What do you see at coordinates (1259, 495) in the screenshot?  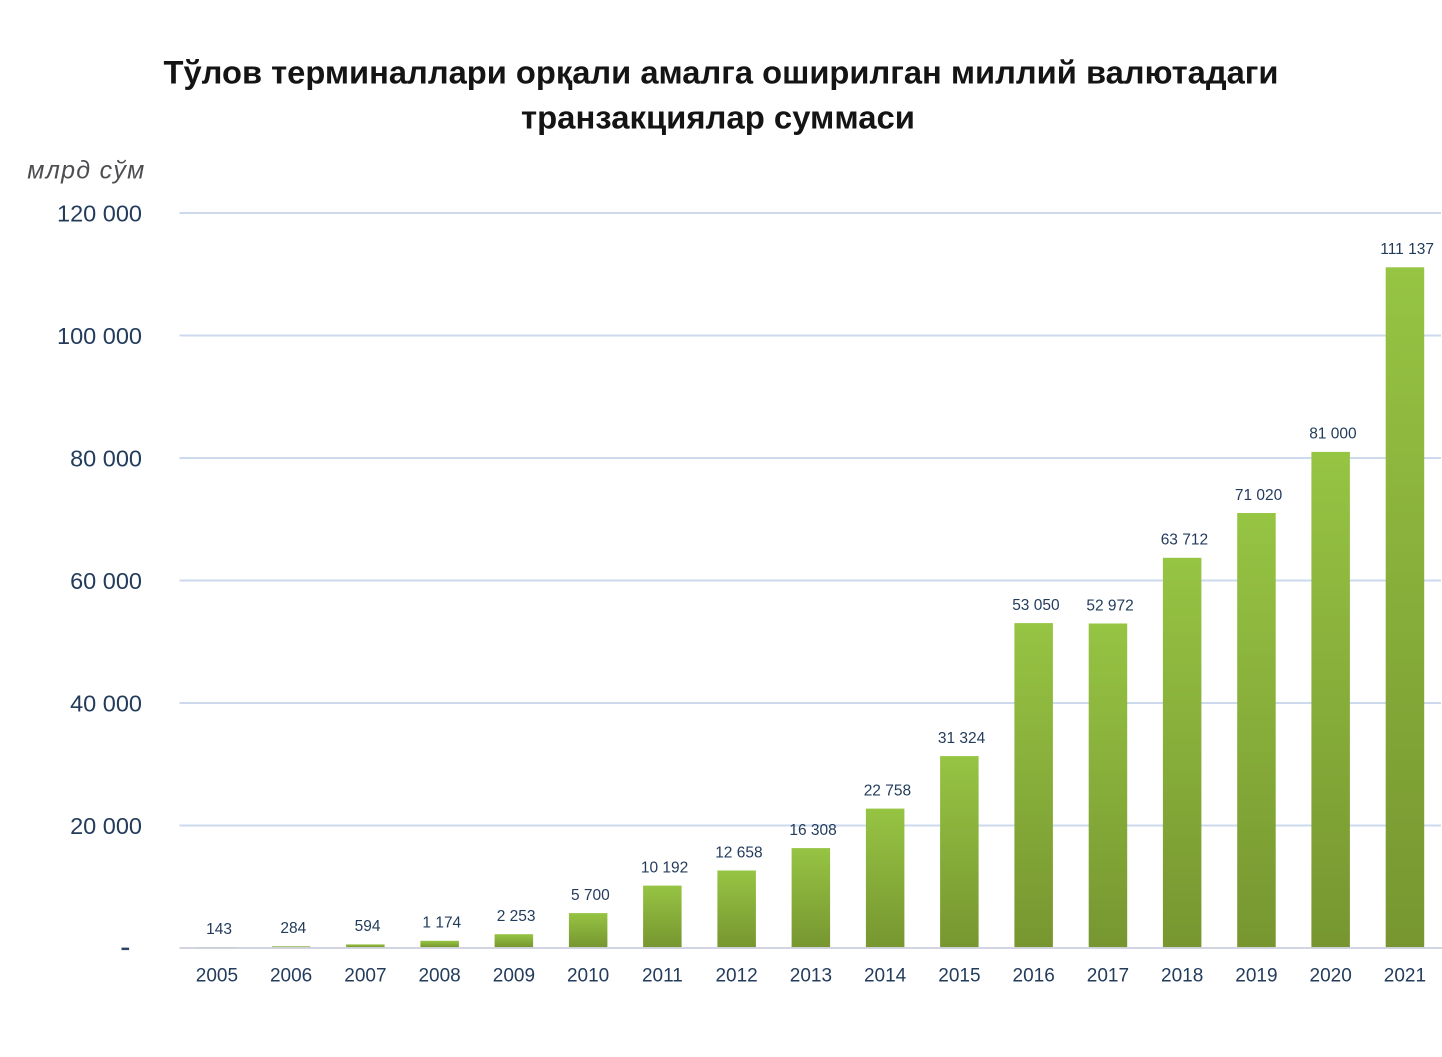 I see `svg-text: 71 020` at bounding box center [1259, 495].